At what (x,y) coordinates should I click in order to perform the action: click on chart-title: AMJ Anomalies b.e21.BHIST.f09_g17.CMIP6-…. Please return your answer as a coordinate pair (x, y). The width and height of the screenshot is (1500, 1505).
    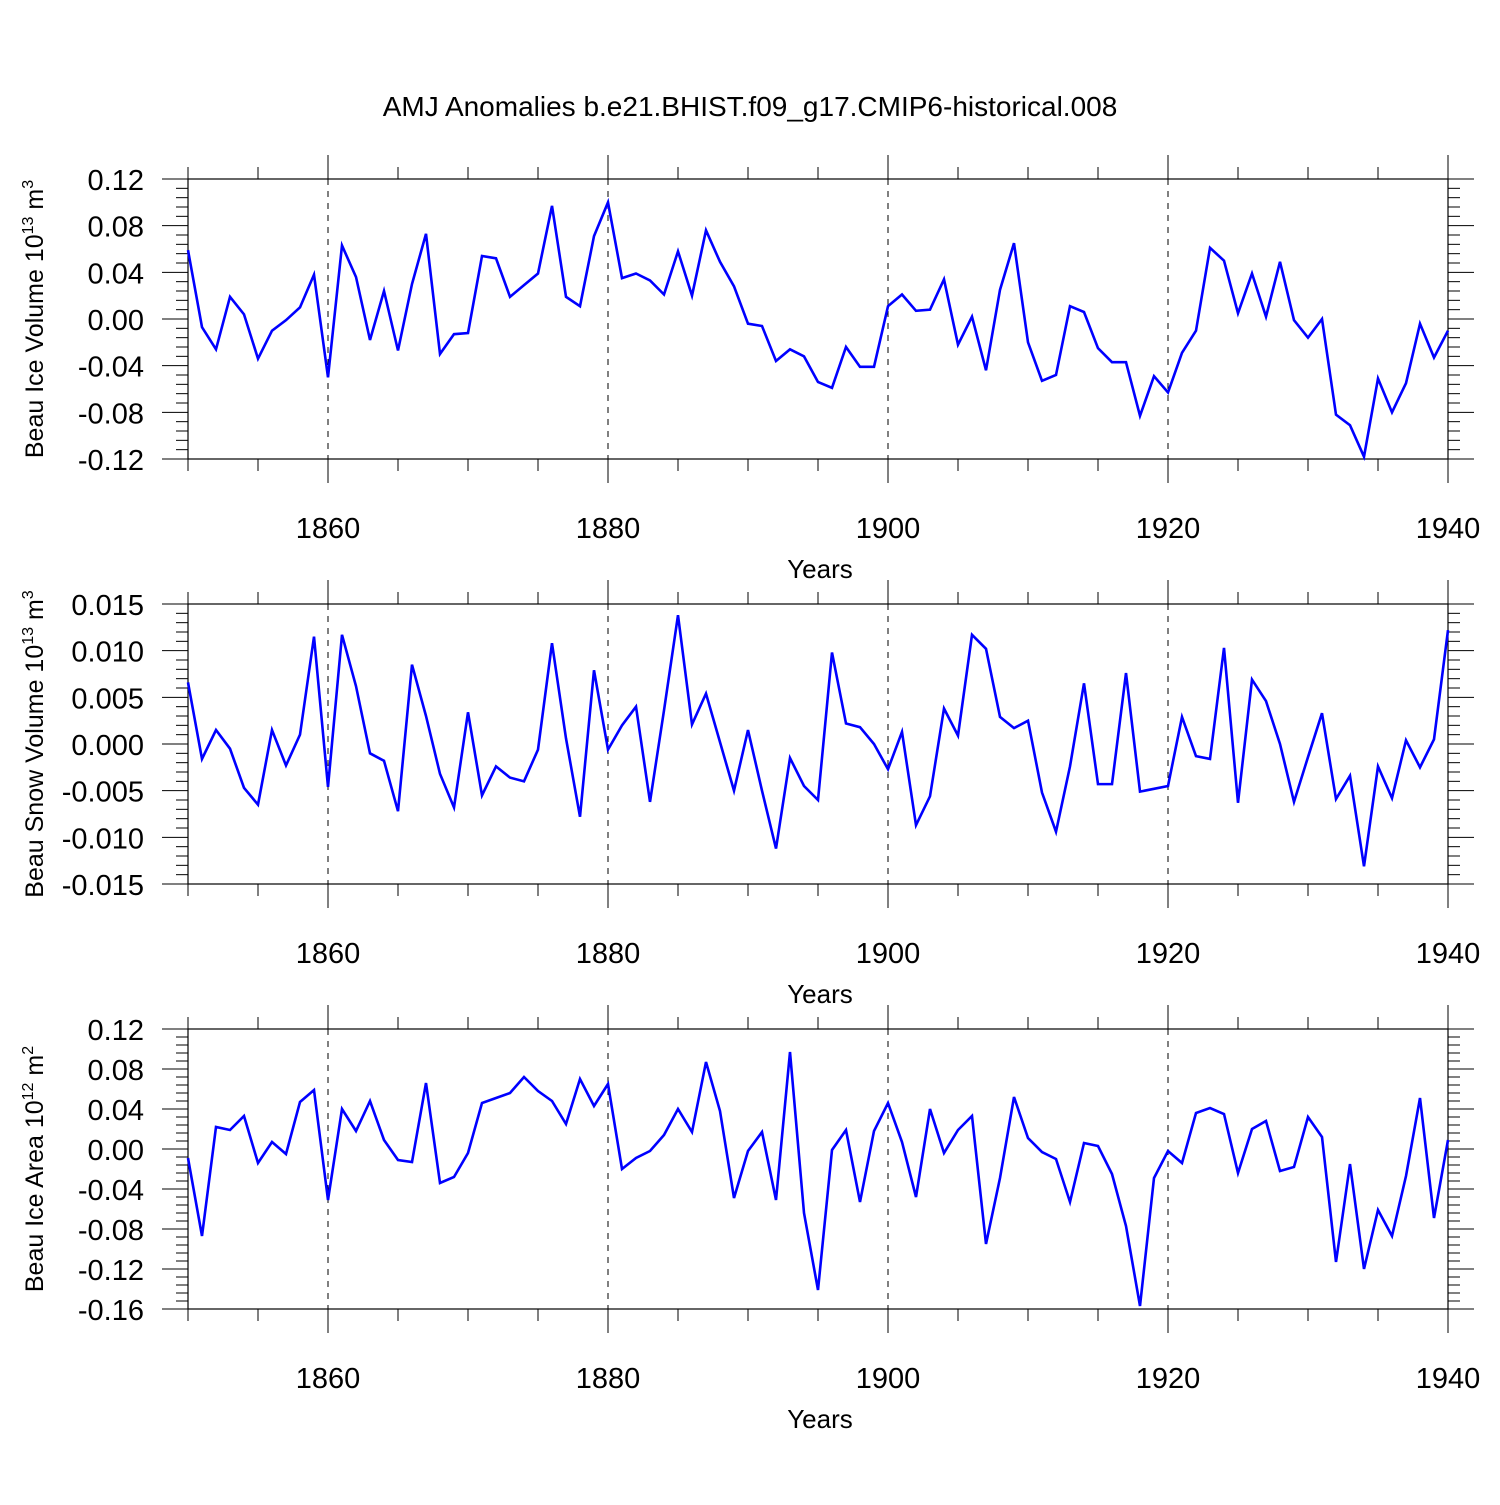
    Looking at the image, I should click on (750, 106).